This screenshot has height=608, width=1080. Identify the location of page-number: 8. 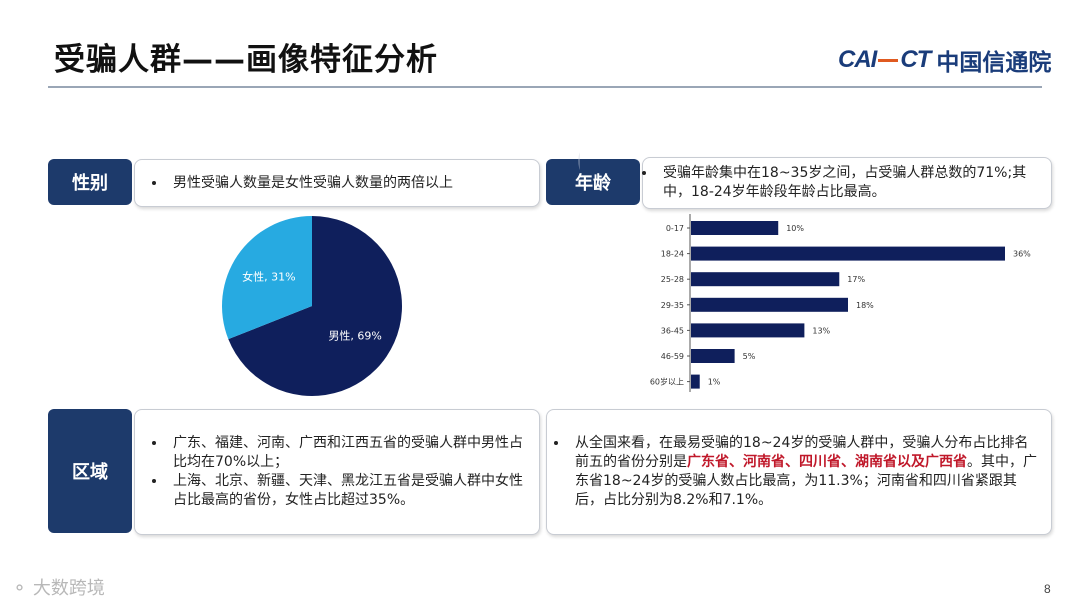
(1047, 589).